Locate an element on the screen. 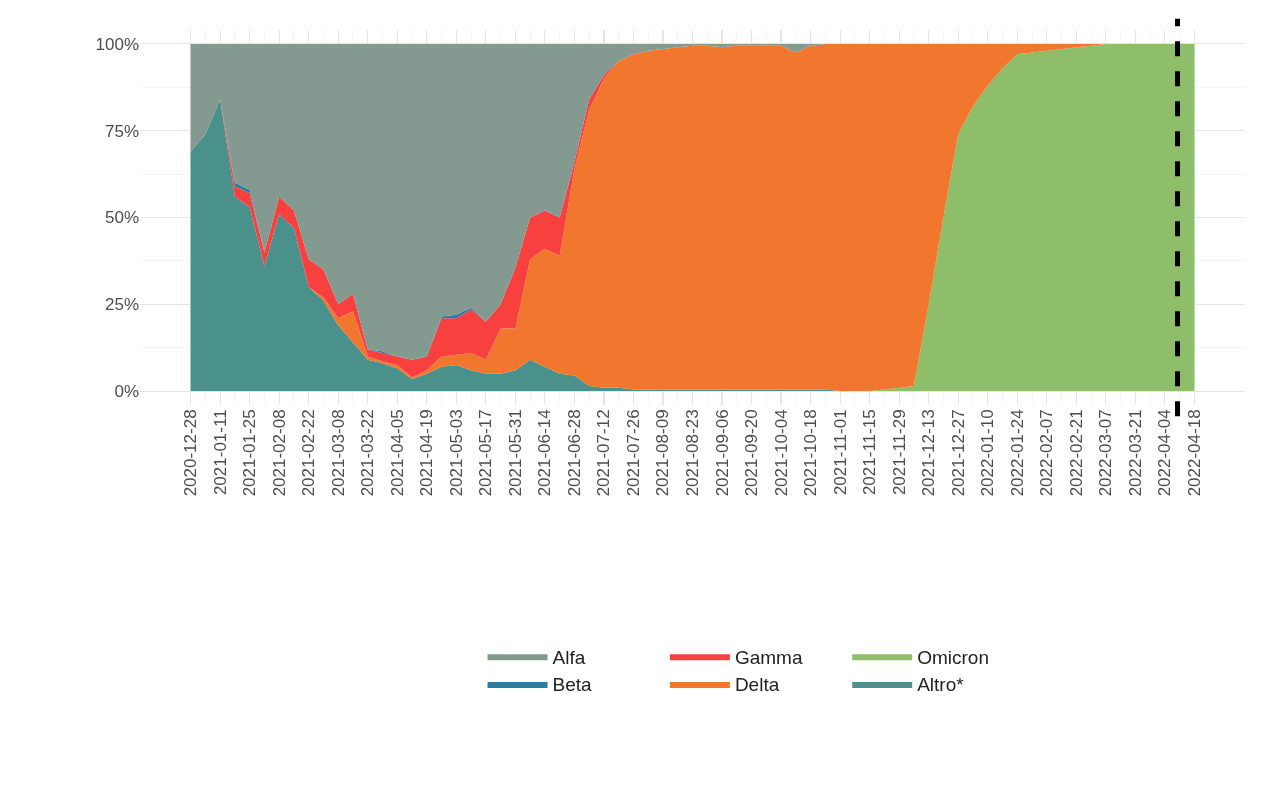 Image resolution: width=1266 pixels, height=791 pixels. x-tick-label: 2022-04-04 is located at coordinates (1165, 453).